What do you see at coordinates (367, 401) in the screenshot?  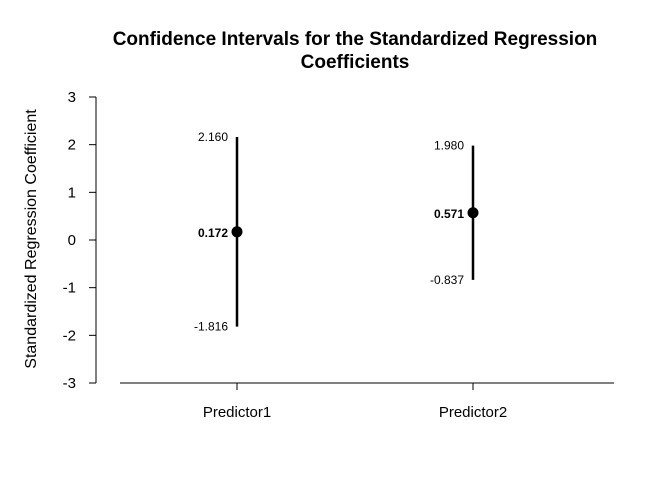 I see `x-axis: Predictor1 Predictor2` at bounding box center [367, 401].